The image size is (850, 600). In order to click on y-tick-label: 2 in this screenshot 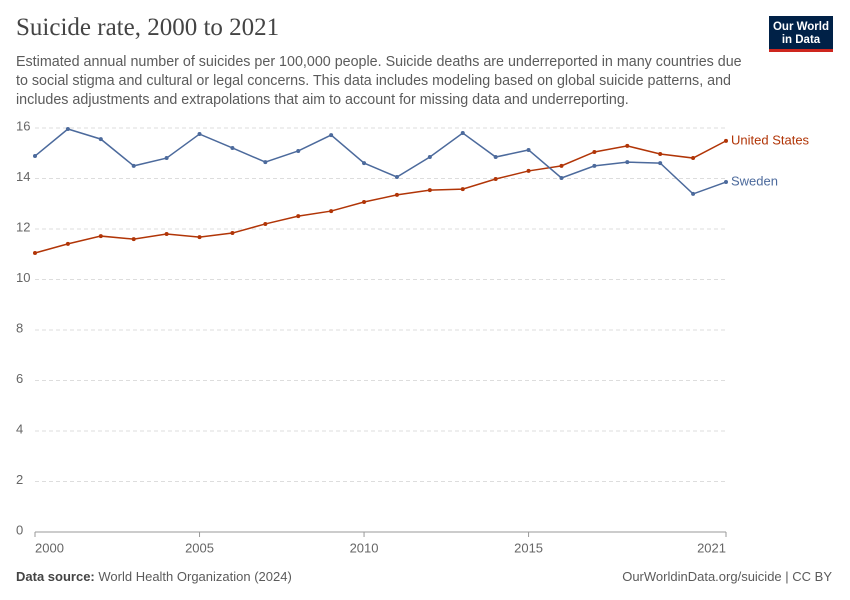, I will do `click(19, 479)`.